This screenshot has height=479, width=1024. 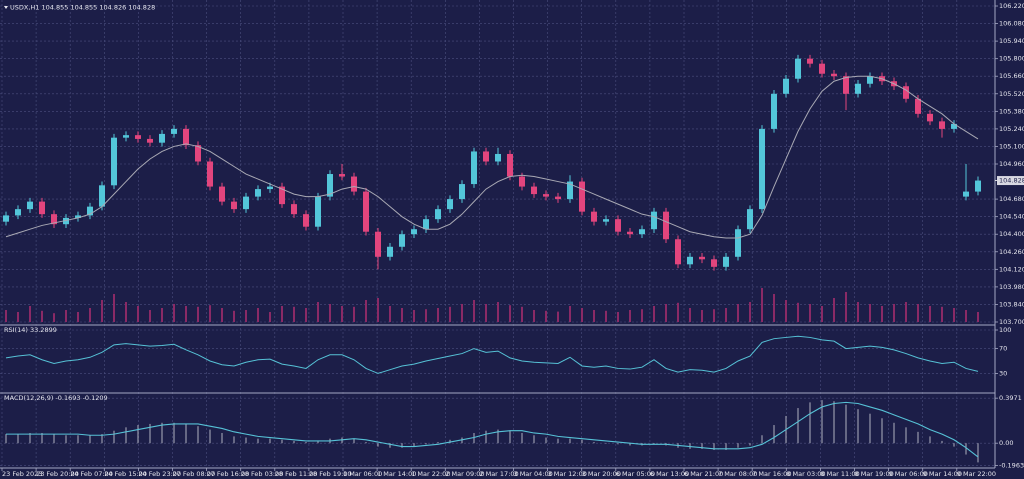 What do you see at coordinates (498, 474) in the screenshot?
I see `x-tick-label: 2 Mar 17:00` at bounding box center [498, 474].